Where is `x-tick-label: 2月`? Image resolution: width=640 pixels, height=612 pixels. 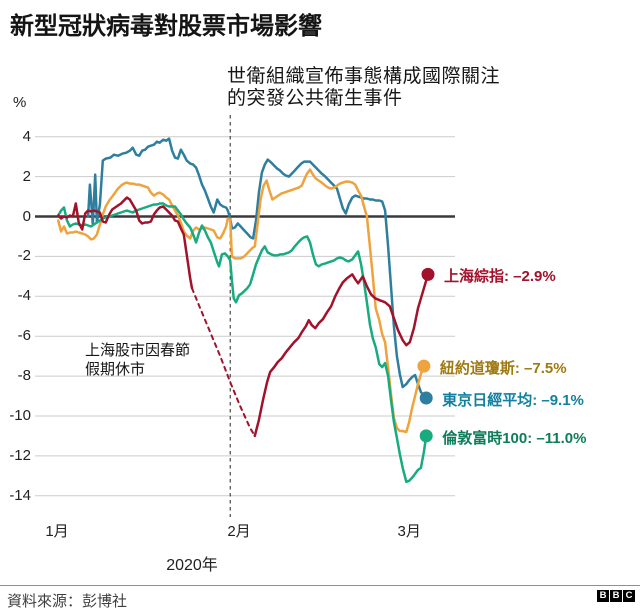
x-tick-label: 2月 is located at coordinates (239, 531).